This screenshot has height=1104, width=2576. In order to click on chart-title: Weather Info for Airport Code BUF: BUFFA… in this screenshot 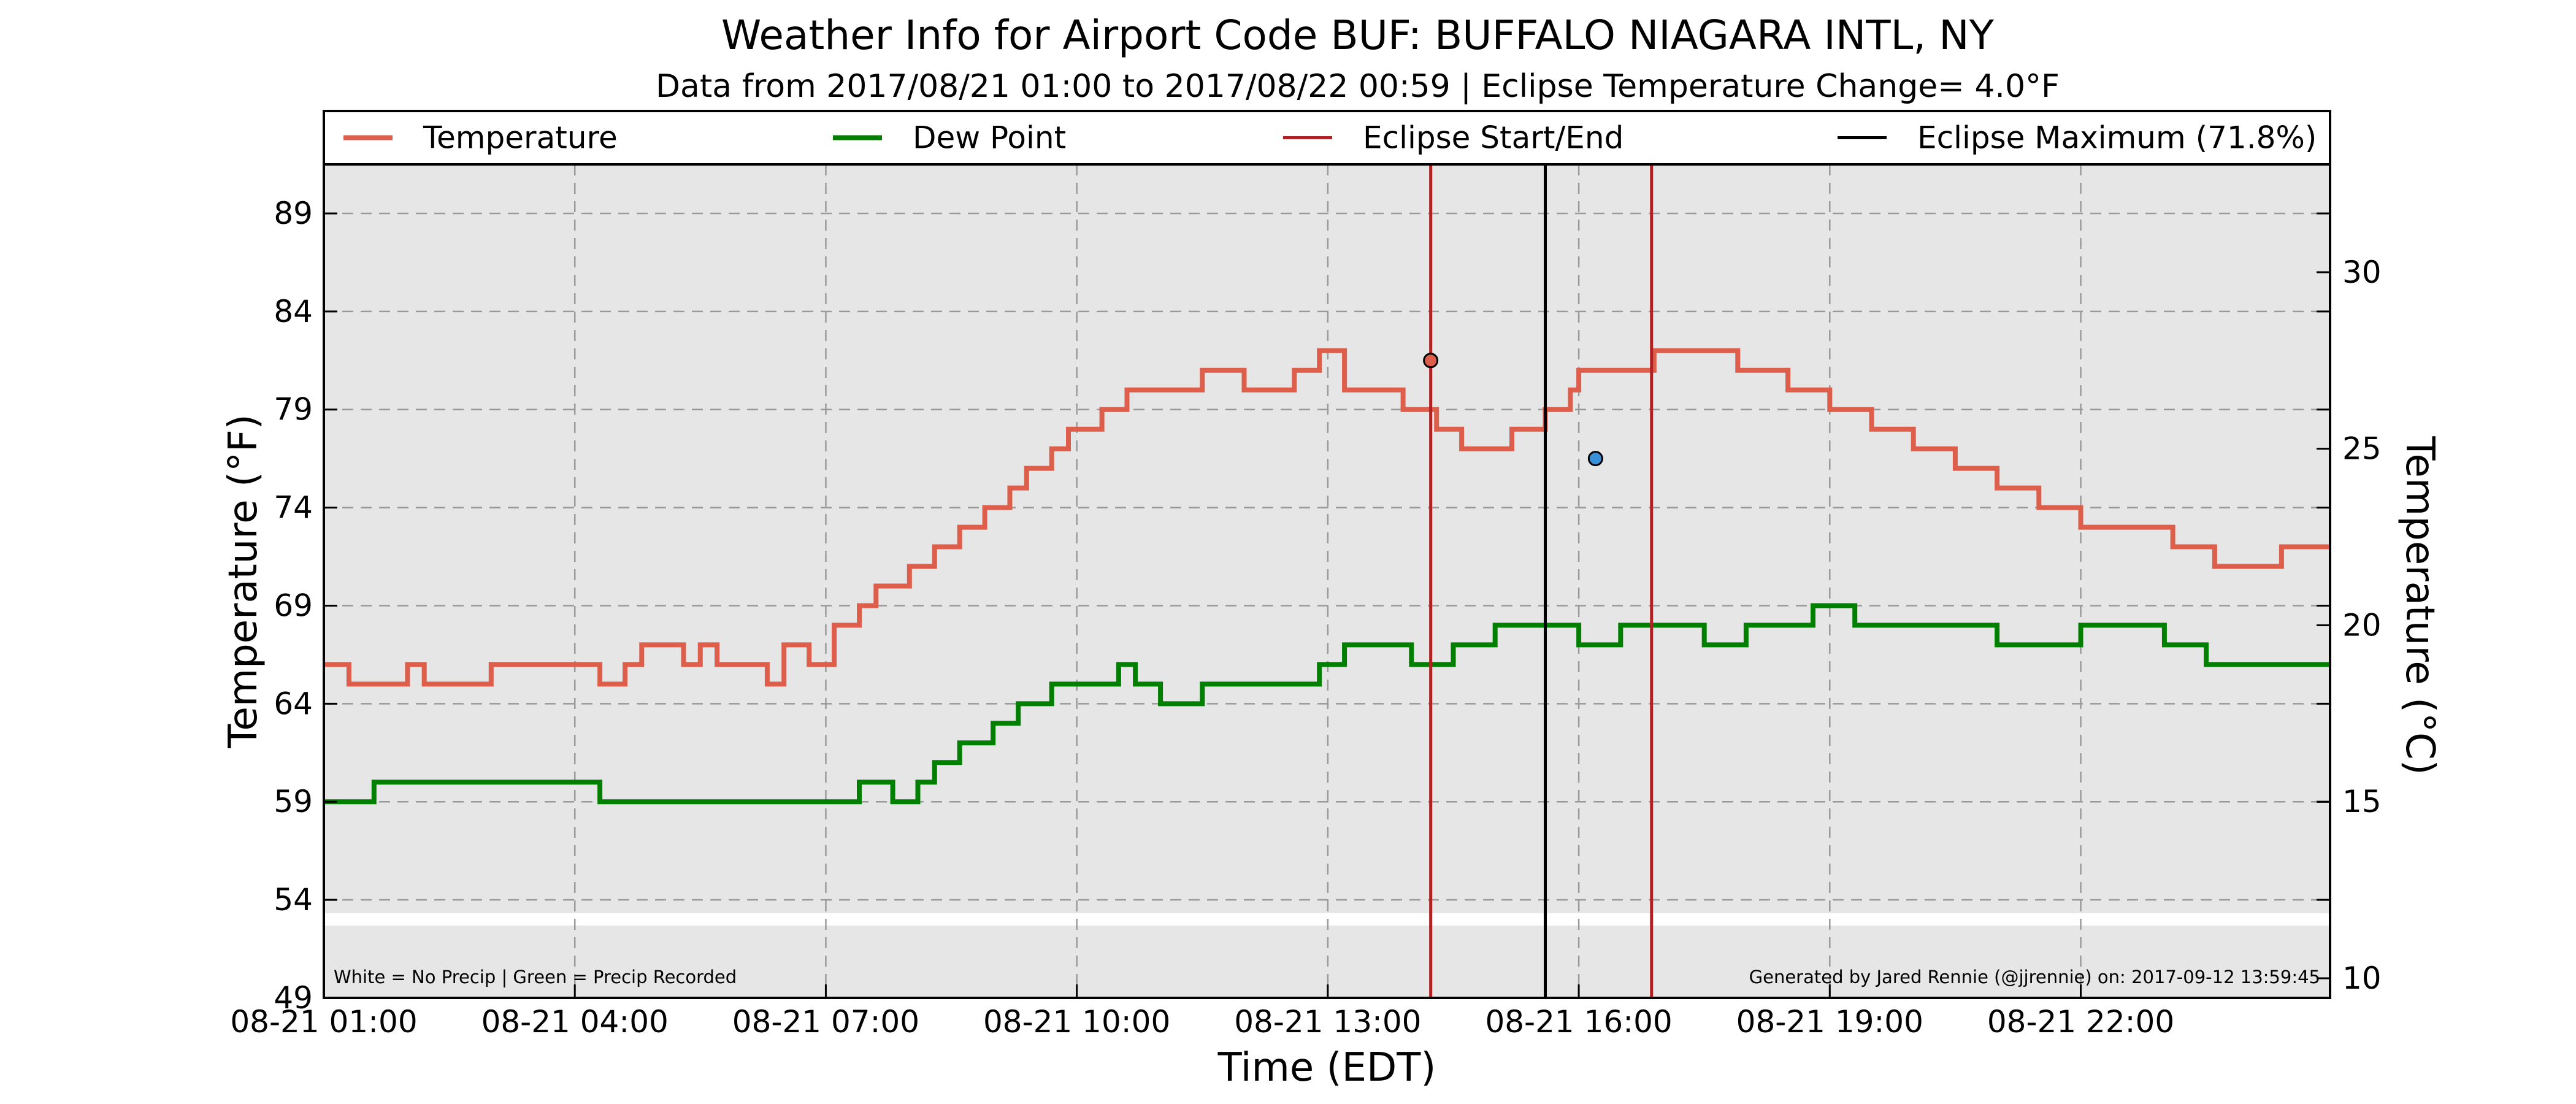, I will do `click(1358, 35)`.